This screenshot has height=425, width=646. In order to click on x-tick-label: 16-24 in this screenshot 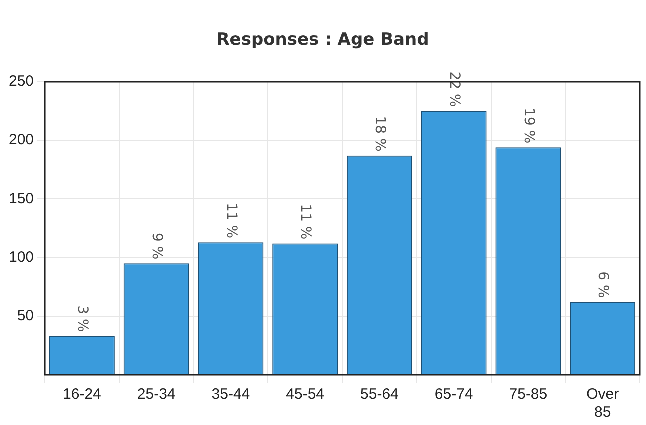, I will do `click(82, 395)`.